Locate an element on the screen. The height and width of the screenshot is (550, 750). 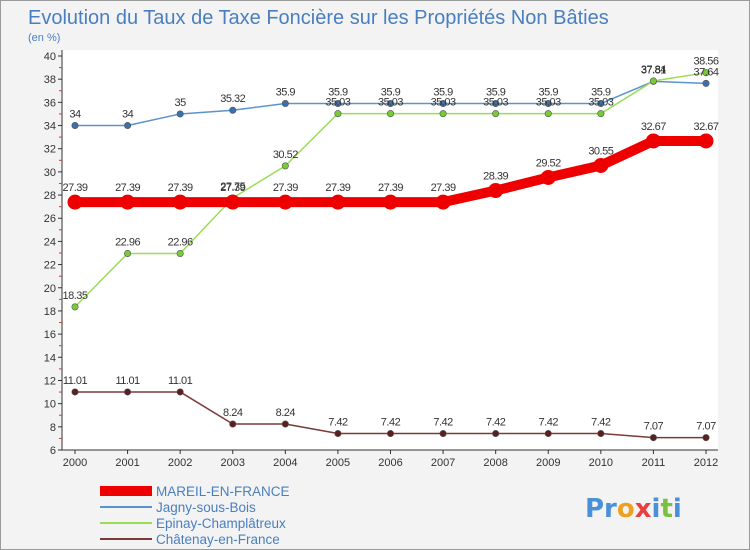
x-tick-label: 2003 is located at coordinates (233, 463).